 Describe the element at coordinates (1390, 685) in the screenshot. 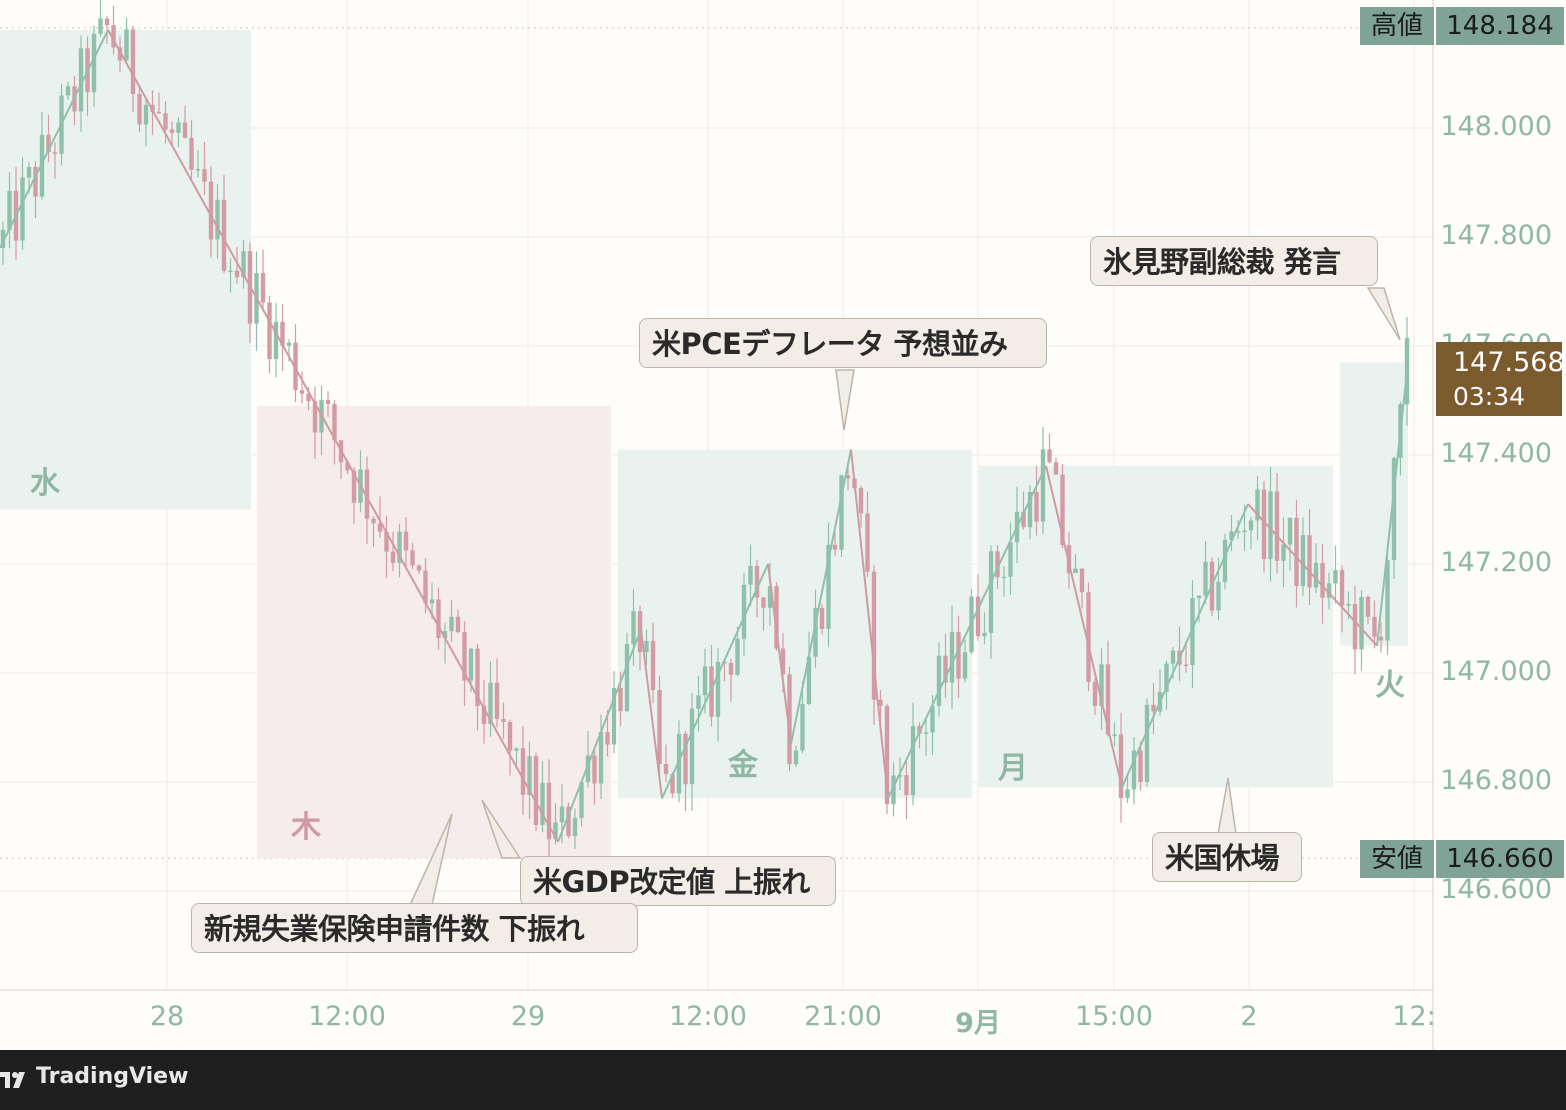

I see `day-label: 火` at that location.